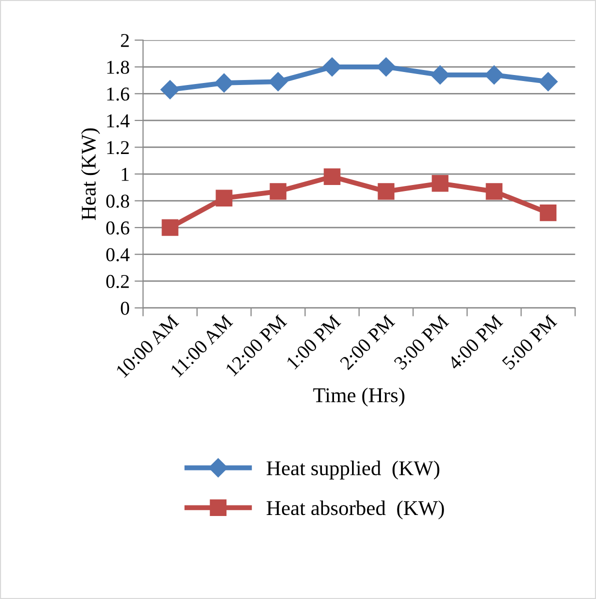 The width and height of the screenshot is (596, 599). Describe the element at coordinates (353, 470) in the screenshot. I see `legend-label: Heat supplied (KW)` at that location.